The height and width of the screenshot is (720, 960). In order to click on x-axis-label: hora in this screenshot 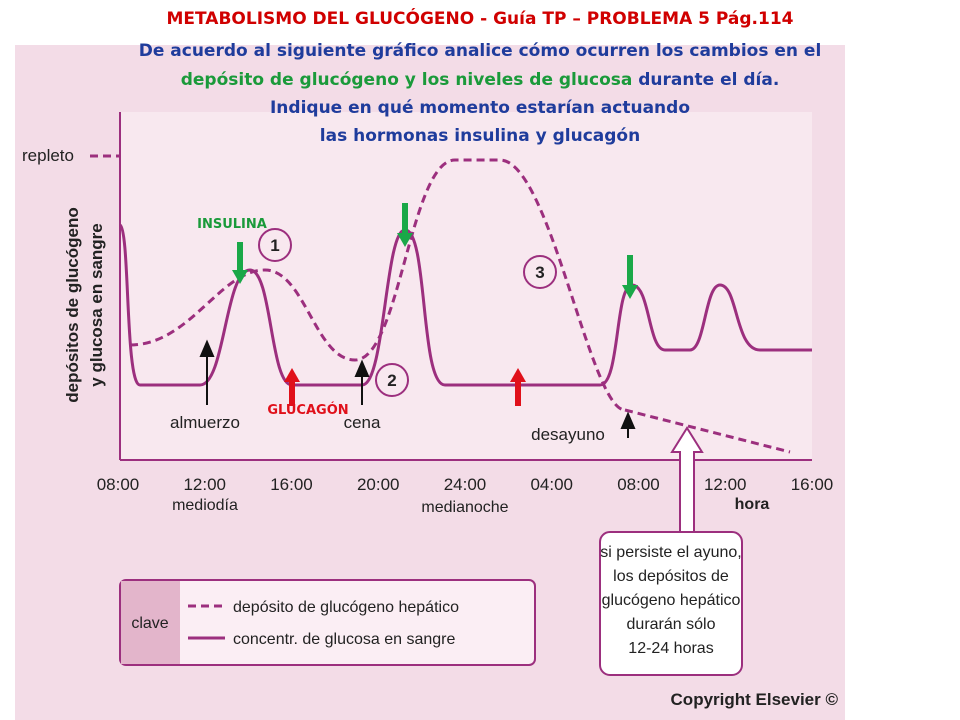, I will do `click(752, 504)`.